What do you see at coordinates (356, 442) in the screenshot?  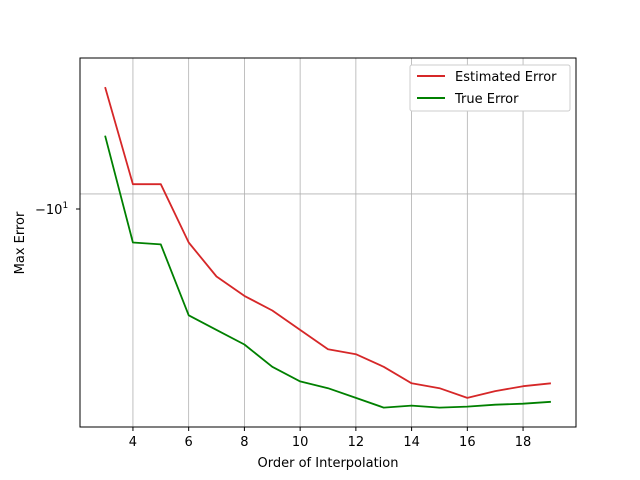 I see `x-tick-label: 12` at bounding box center [356, 442].